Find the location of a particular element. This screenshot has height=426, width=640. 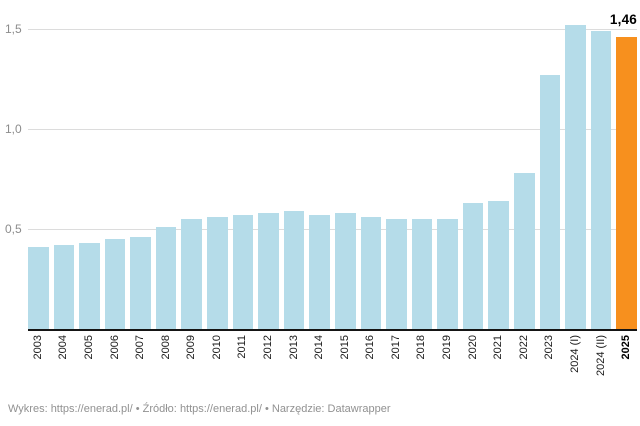

bar-2014 is located at coordinates (319, 272).